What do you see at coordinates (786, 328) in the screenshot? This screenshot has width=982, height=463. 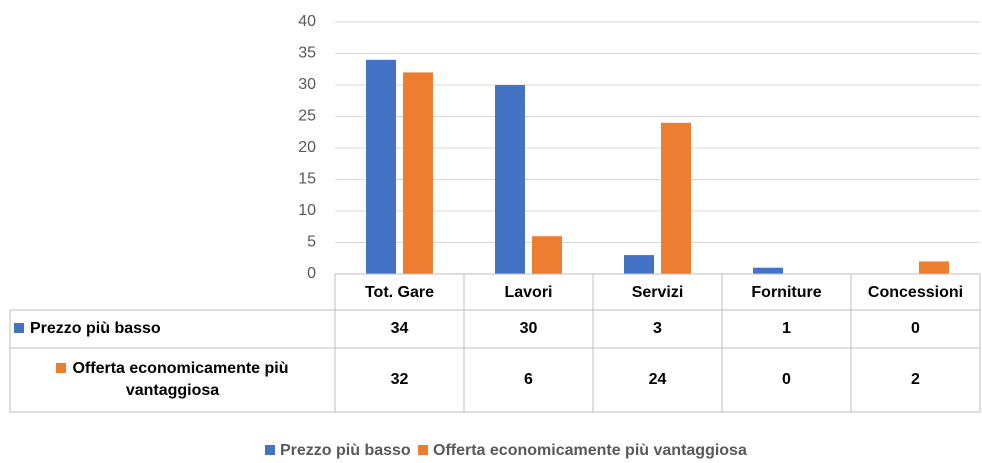 I see `table-value: 1` at bounding box center [786, 328].